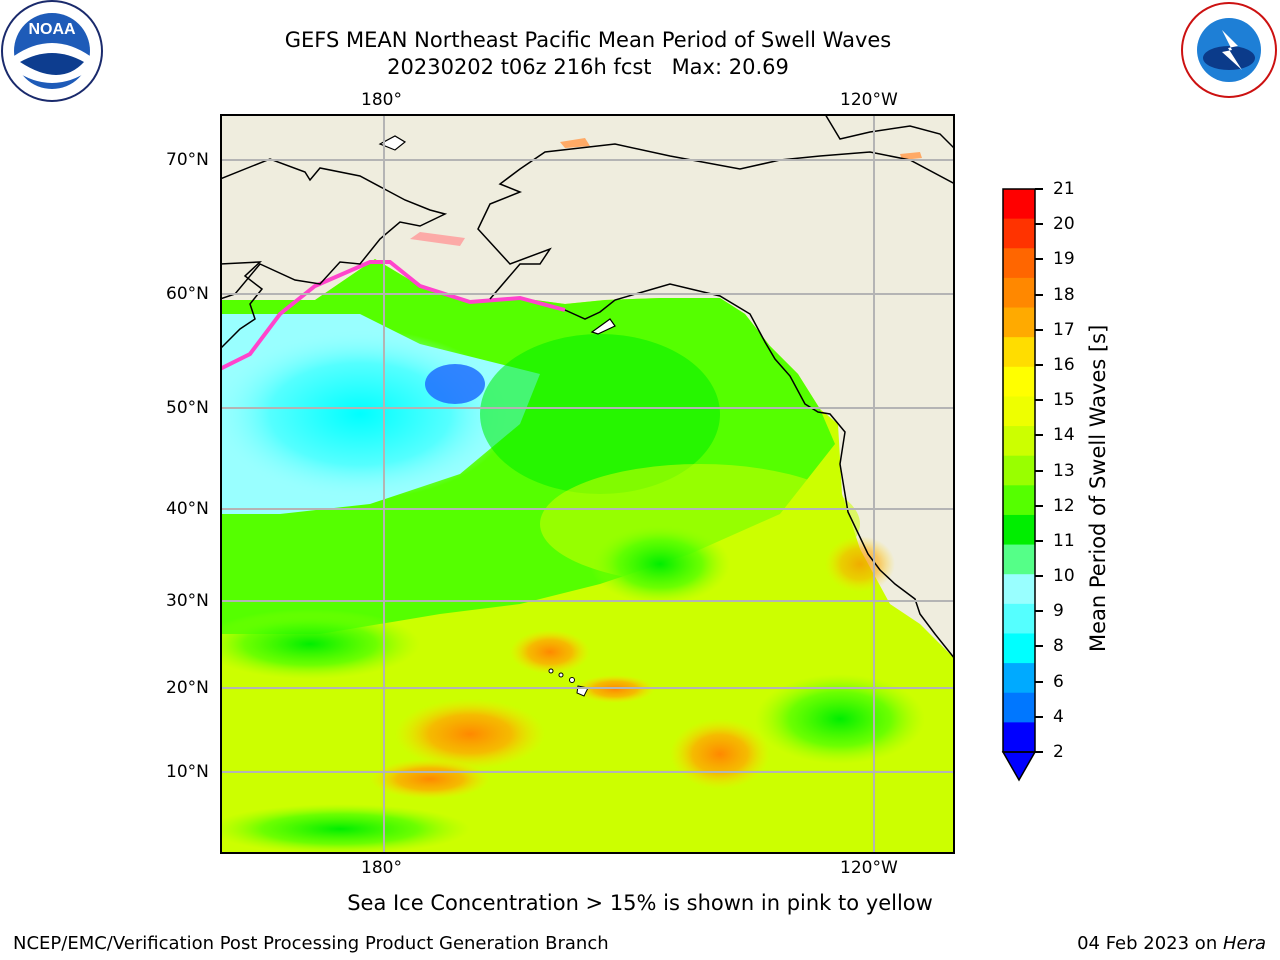  What do you see at coordinates (588, 67) in the screenshot?
I see `map-subtitle: 20230202 t06z 216h fcst Max: 20.69` at bounding box center [588, 67].